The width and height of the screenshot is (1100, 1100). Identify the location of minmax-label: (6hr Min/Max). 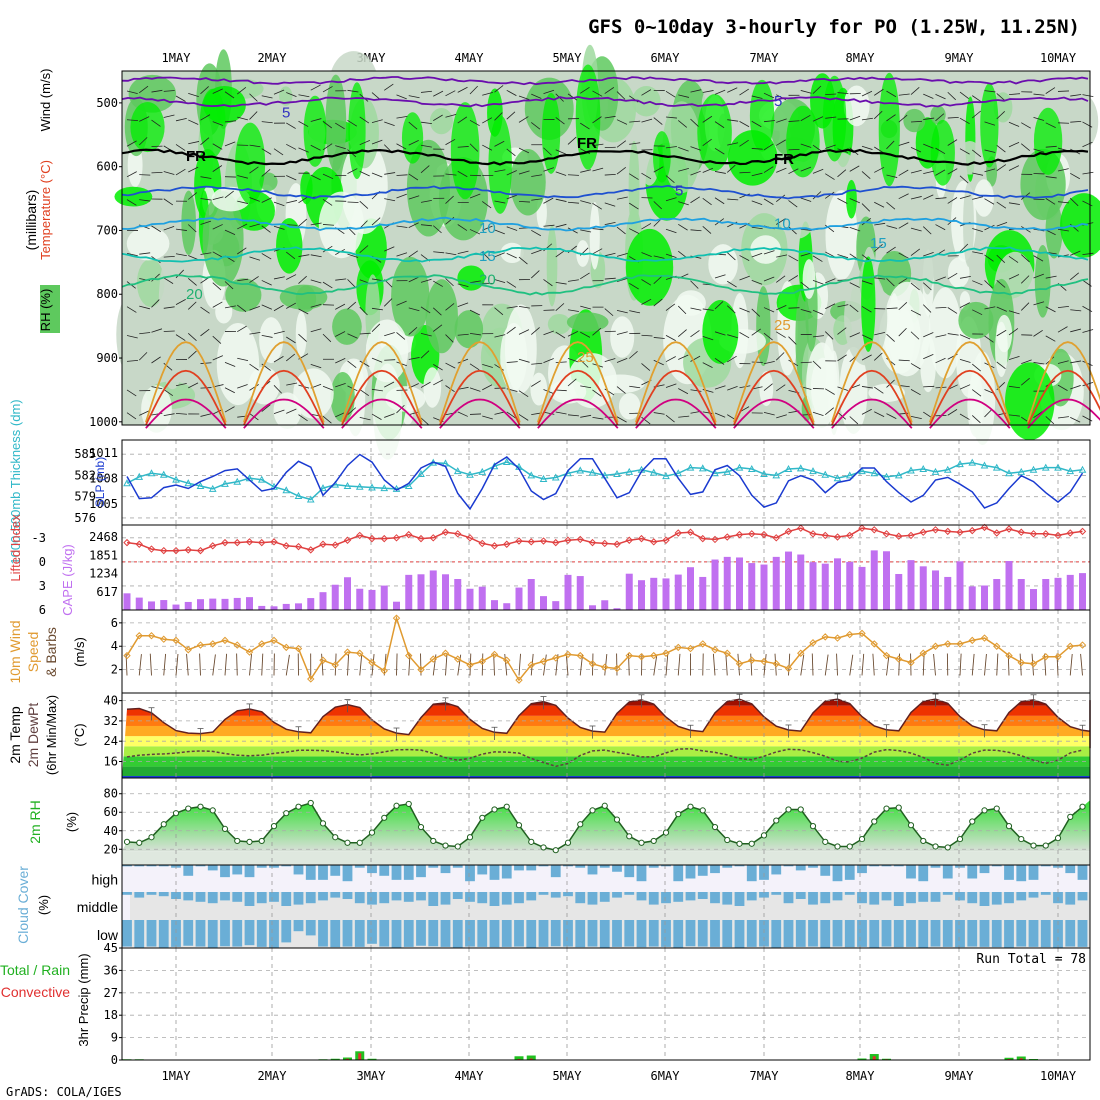
(51, 735).